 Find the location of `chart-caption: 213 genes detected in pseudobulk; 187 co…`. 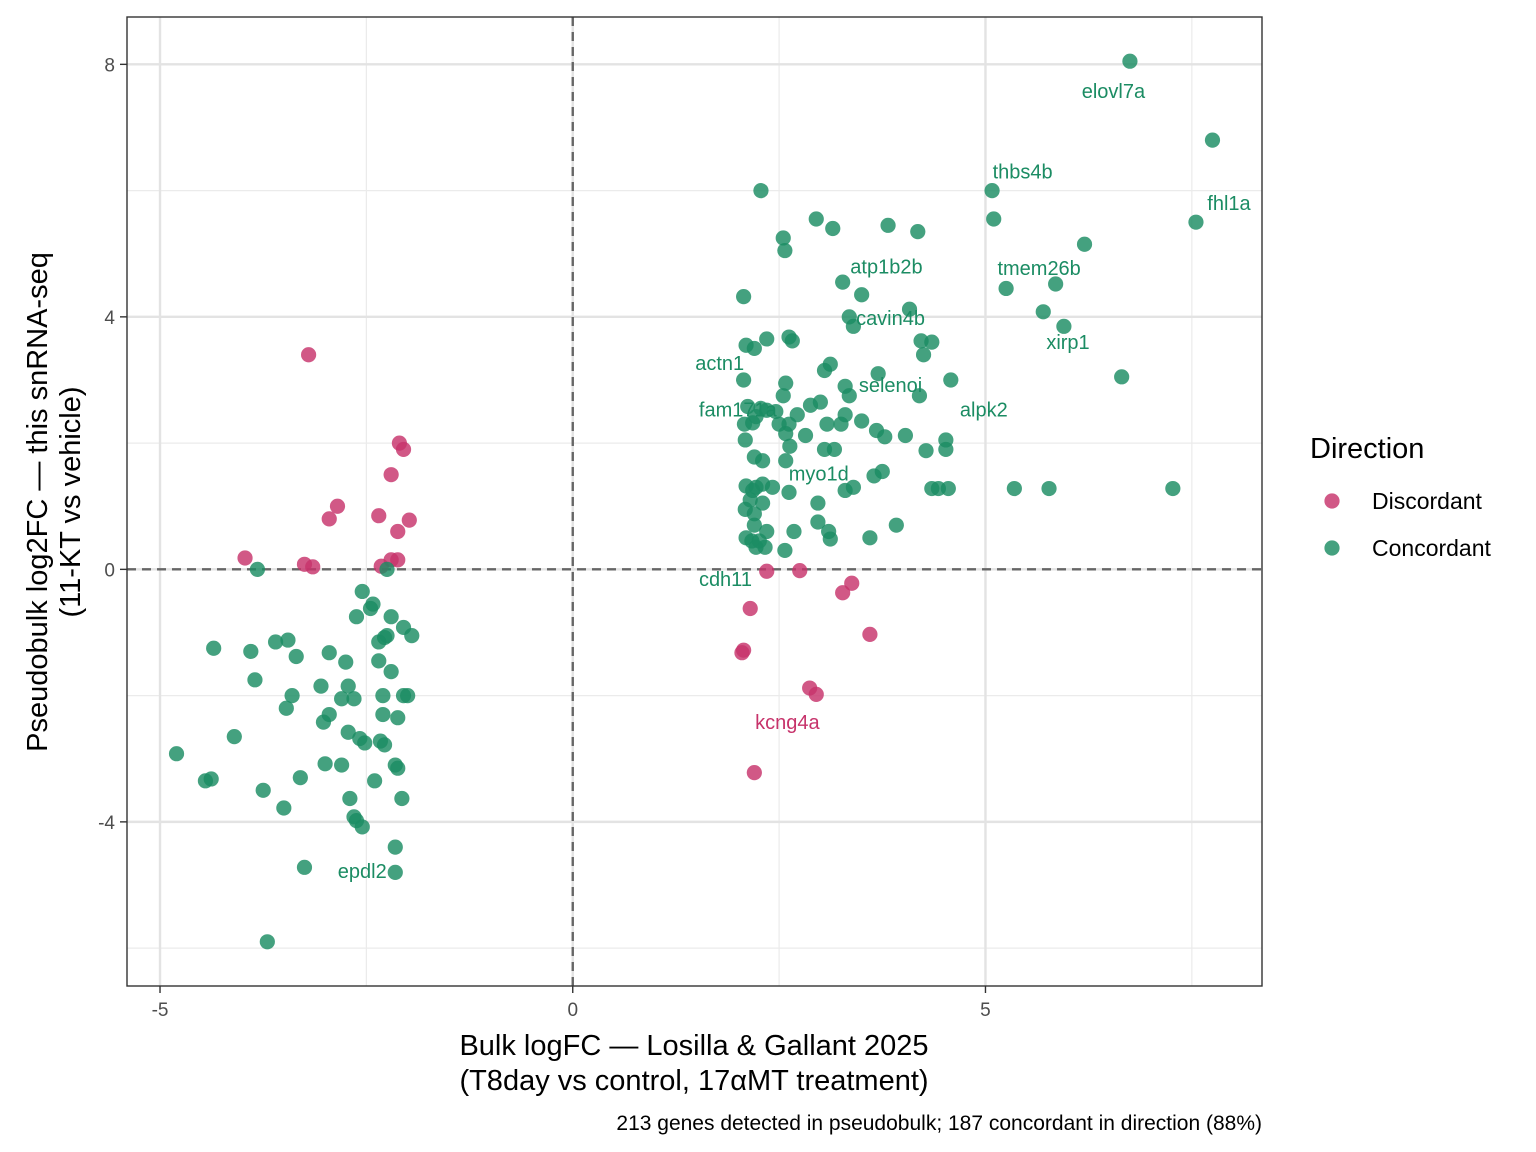

chart-caption: 213 genes detected in pseudobulk; 187 co… is located at coordinates (939, 1123).